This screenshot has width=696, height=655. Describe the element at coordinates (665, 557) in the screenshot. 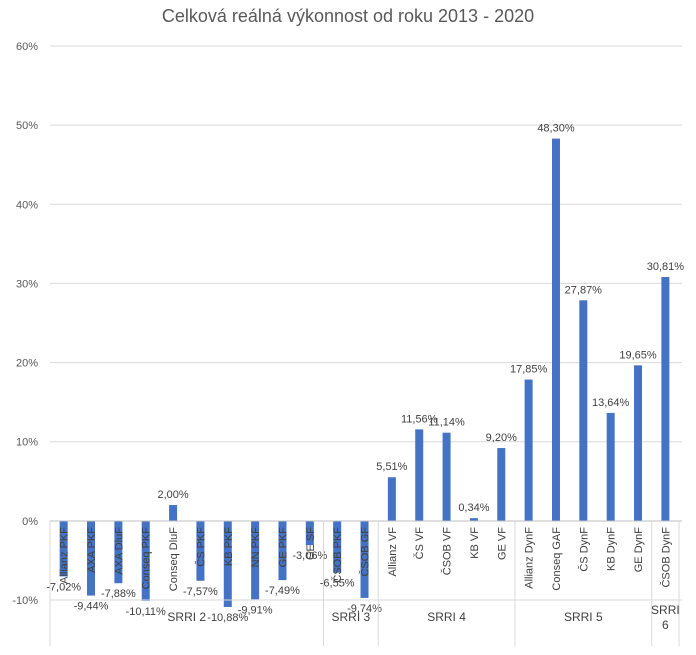

I see `category-label: ČSOB DynF` at that location.